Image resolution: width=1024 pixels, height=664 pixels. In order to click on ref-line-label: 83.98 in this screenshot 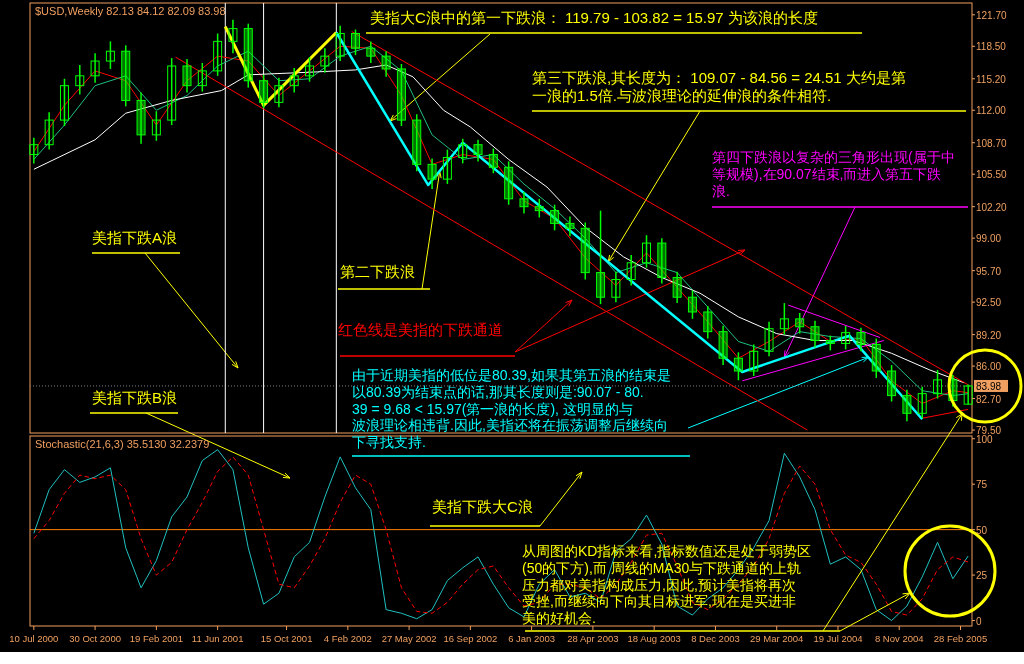, I will do `click(989, 386)`.